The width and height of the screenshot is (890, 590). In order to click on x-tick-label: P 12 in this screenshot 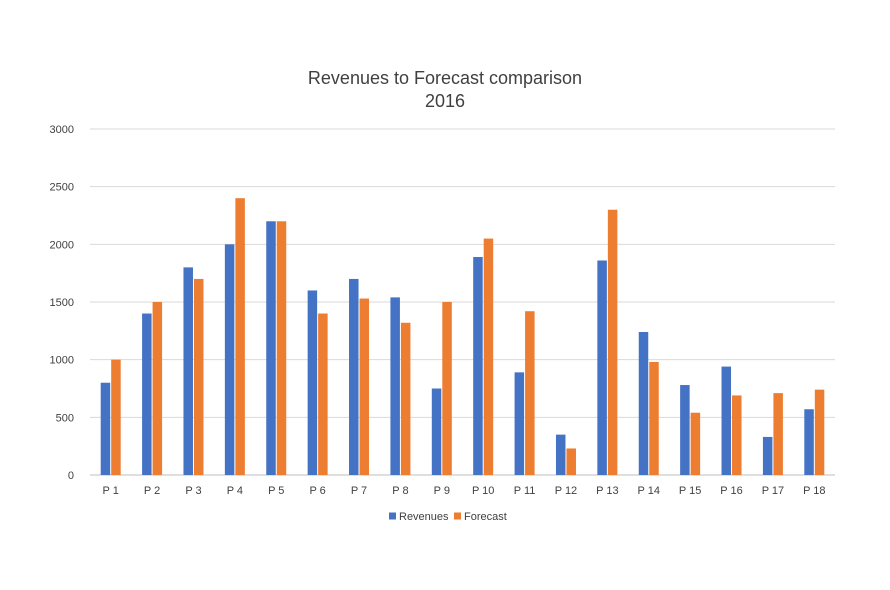, I will do `click(566, 491)`.